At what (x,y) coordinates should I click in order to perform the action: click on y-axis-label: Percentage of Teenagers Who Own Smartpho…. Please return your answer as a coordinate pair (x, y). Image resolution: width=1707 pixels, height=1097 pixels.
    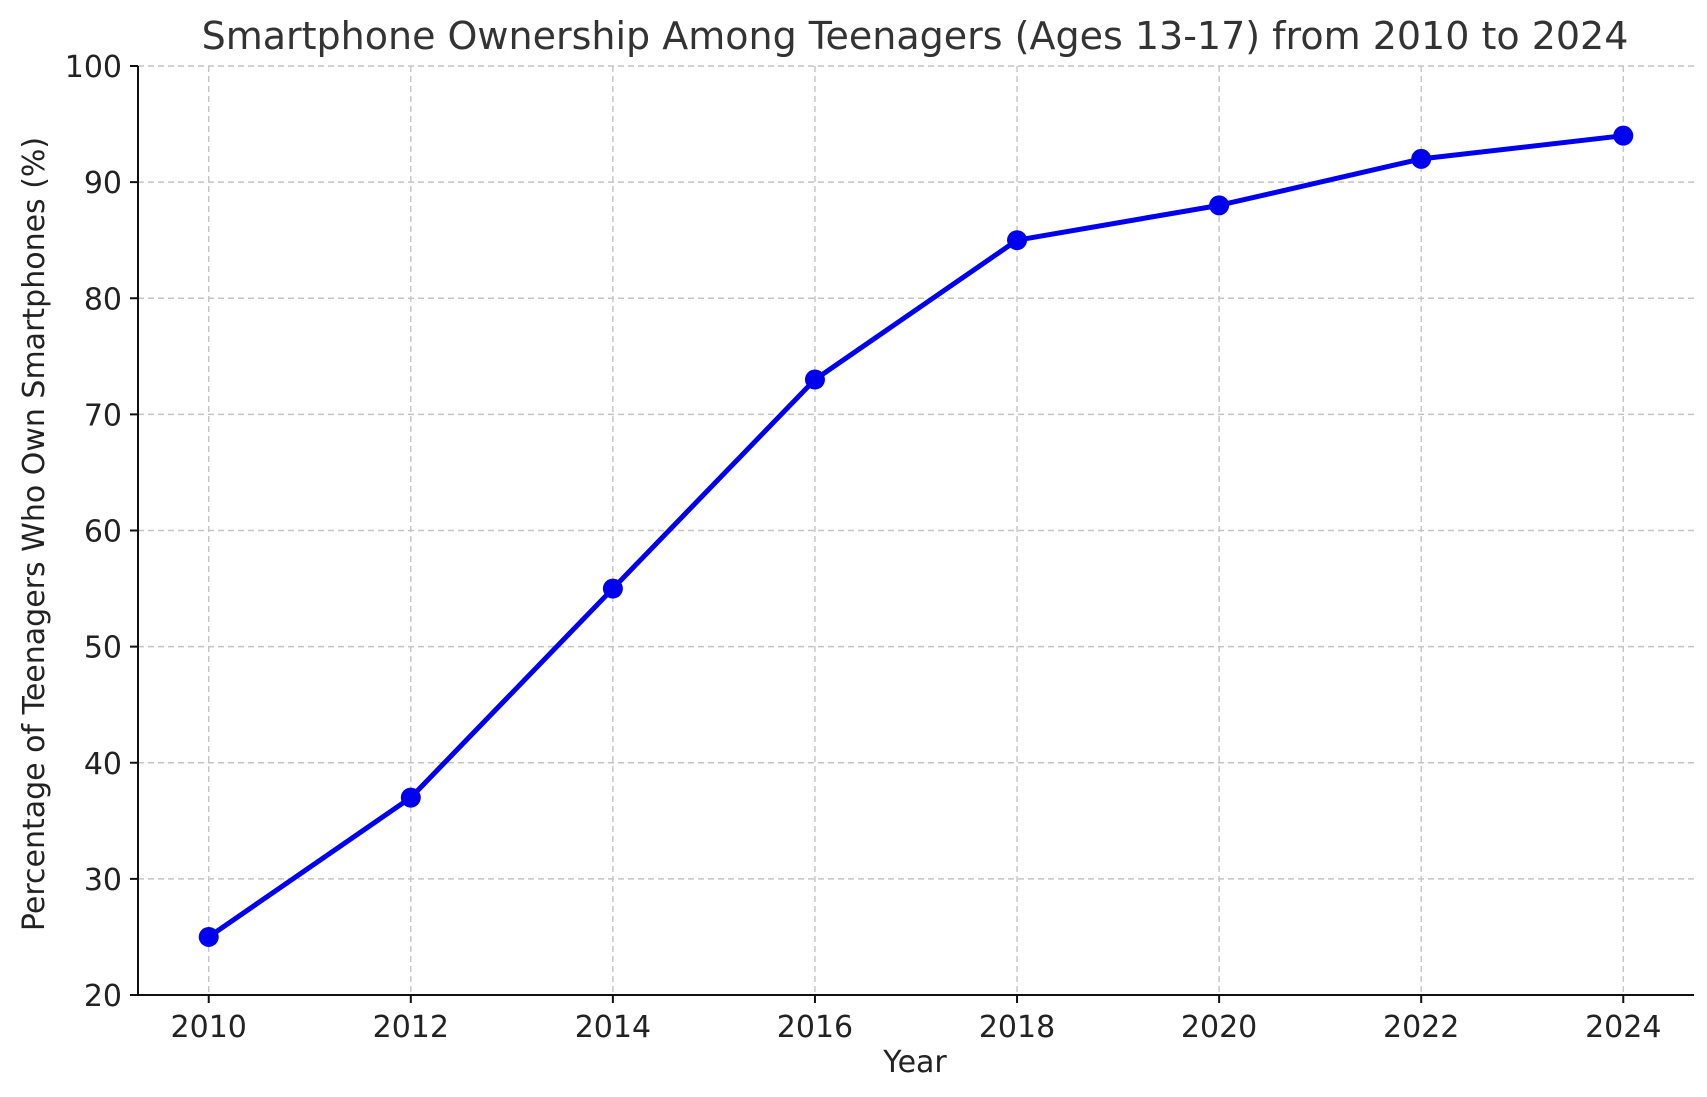
    Looking at the image, I should click on (34, 534).